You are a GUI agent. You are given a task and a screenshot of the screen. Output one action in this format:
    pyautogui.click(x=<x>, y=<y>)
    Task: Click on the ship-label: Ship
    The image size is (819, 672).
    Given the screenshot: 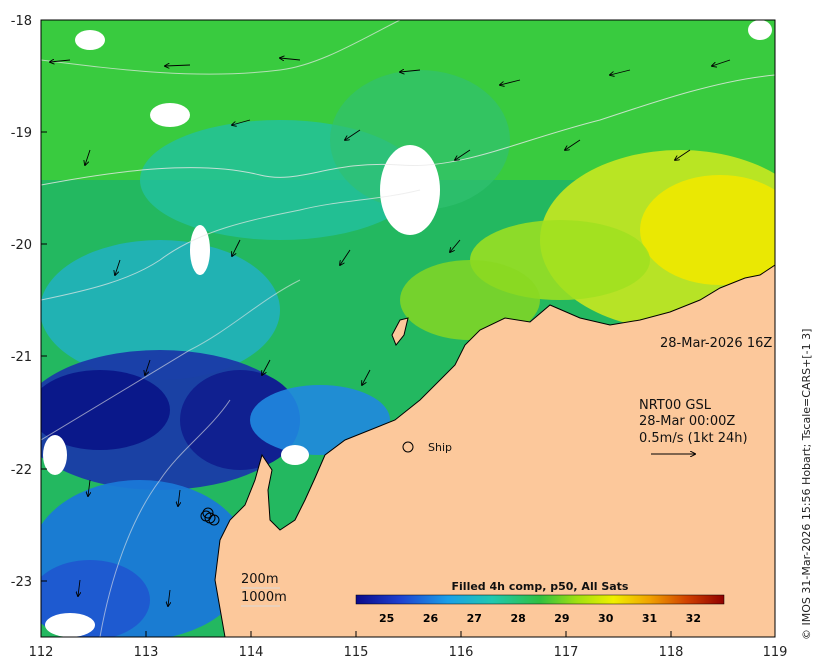 What is the action you would take?
    pyautogui.click(x=440, y=447)
    